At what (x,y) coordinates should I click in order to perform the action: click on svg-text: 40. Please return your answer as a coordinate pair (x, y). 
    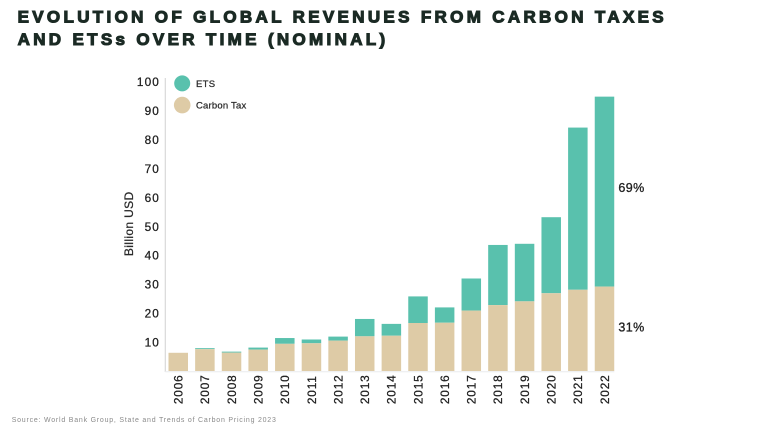
    Looking at the image, I should click on (152, 256).